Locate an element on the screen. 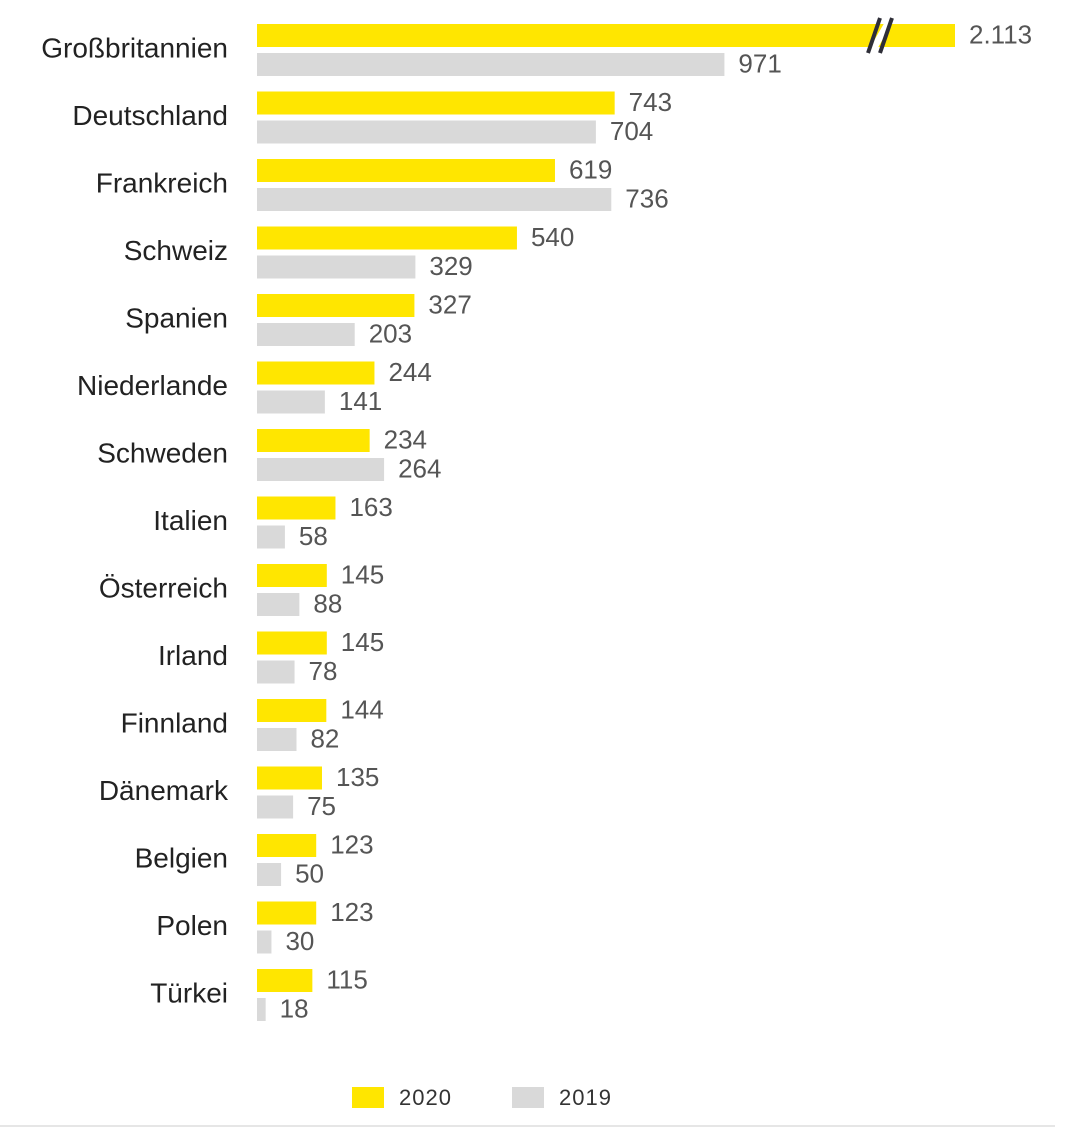 The width and height of the screenshot is (1070, 1133). value-label: 135 is located at coordinates (357, 777).